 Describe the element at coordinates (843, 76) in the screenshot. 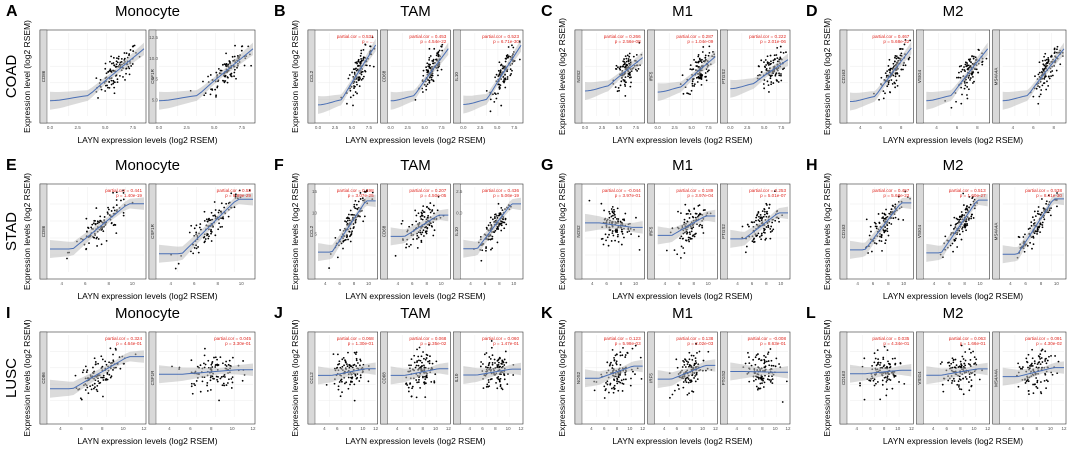

I see `gene-label: CD163` at that location.